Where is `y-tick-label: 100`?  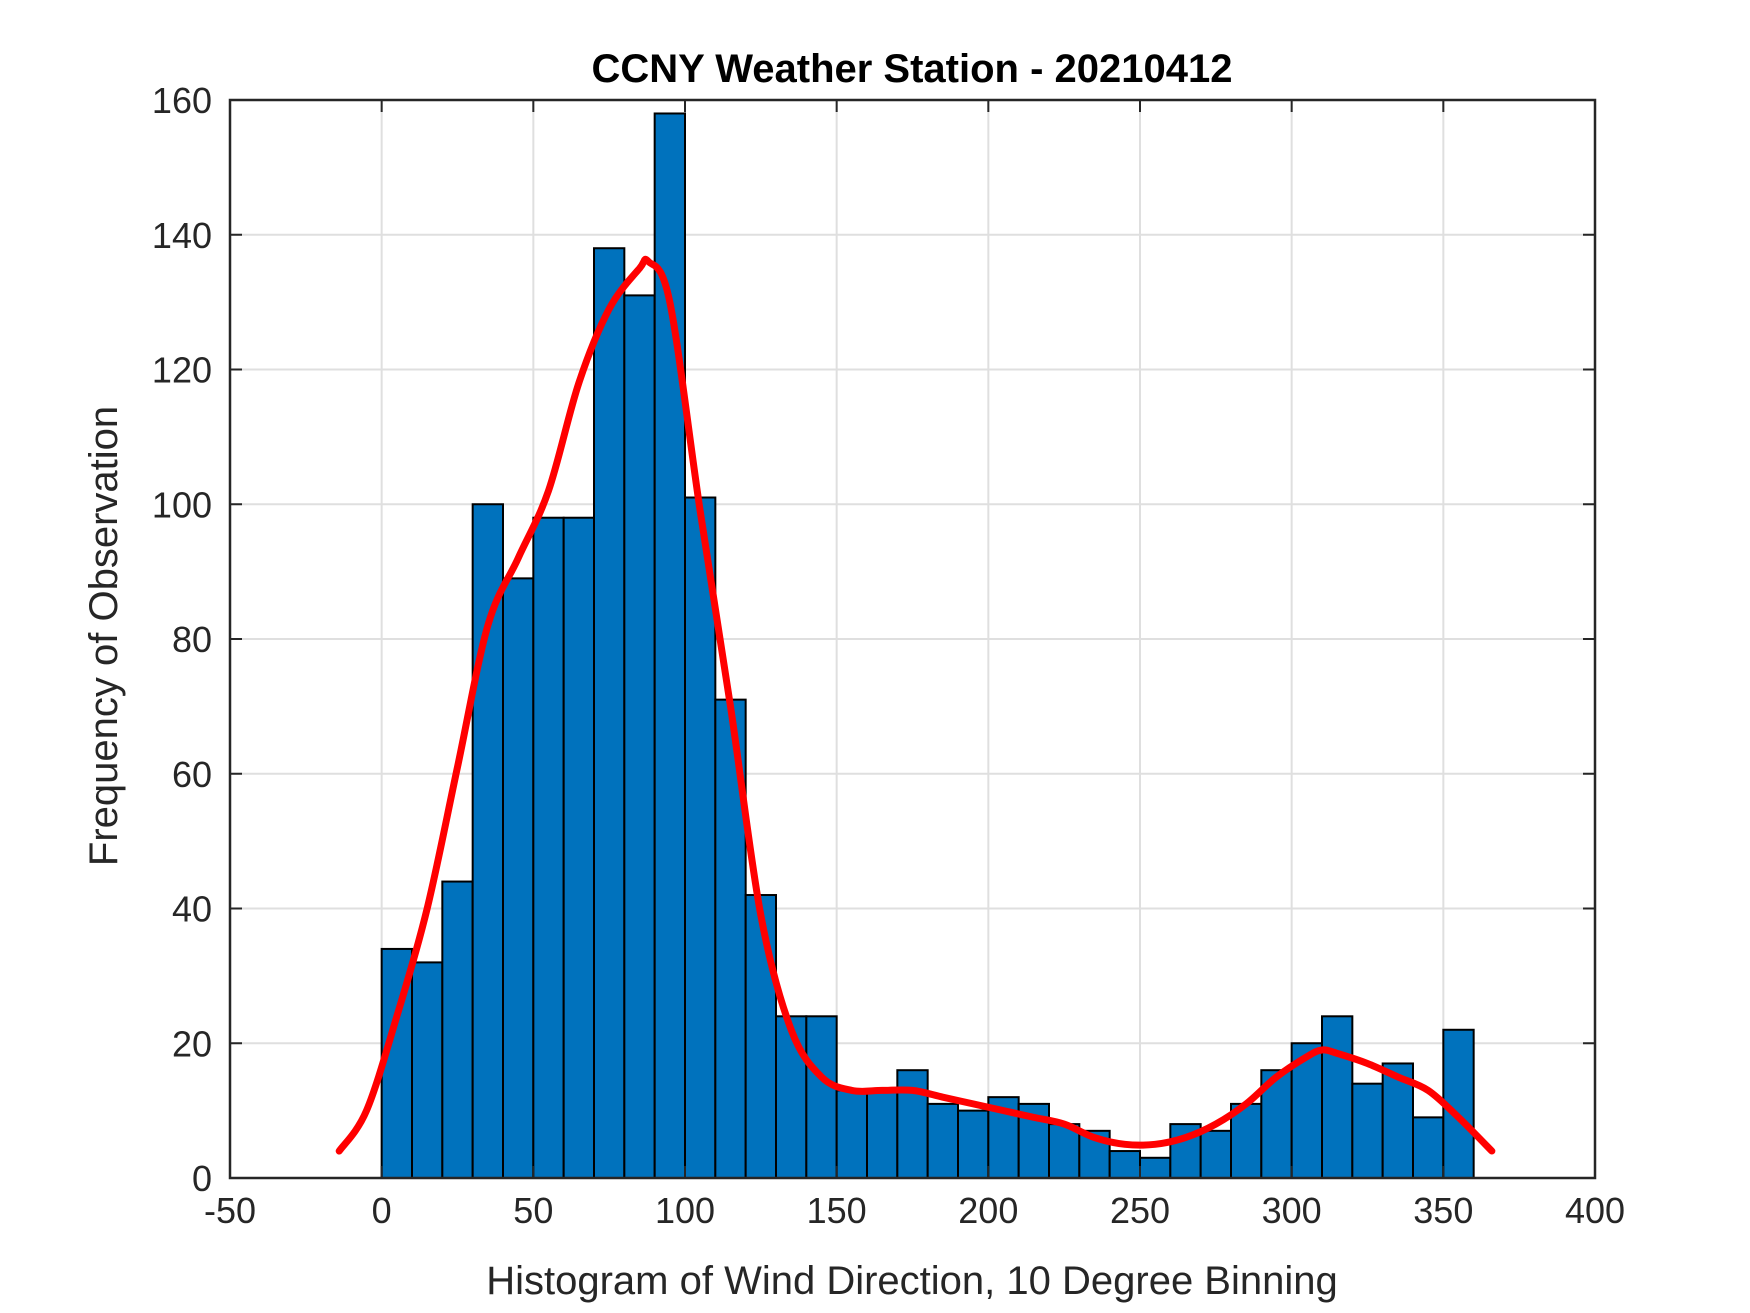 y-tick-label: 100 is located at coordinates (182, 504).